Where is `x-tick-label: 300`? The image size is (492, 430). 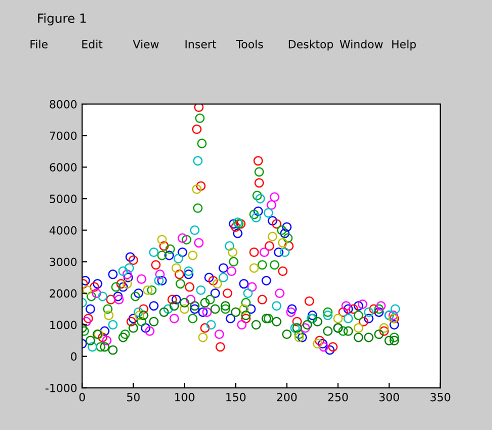
x-tick-label: 300 is located at coordinates (389, 397).